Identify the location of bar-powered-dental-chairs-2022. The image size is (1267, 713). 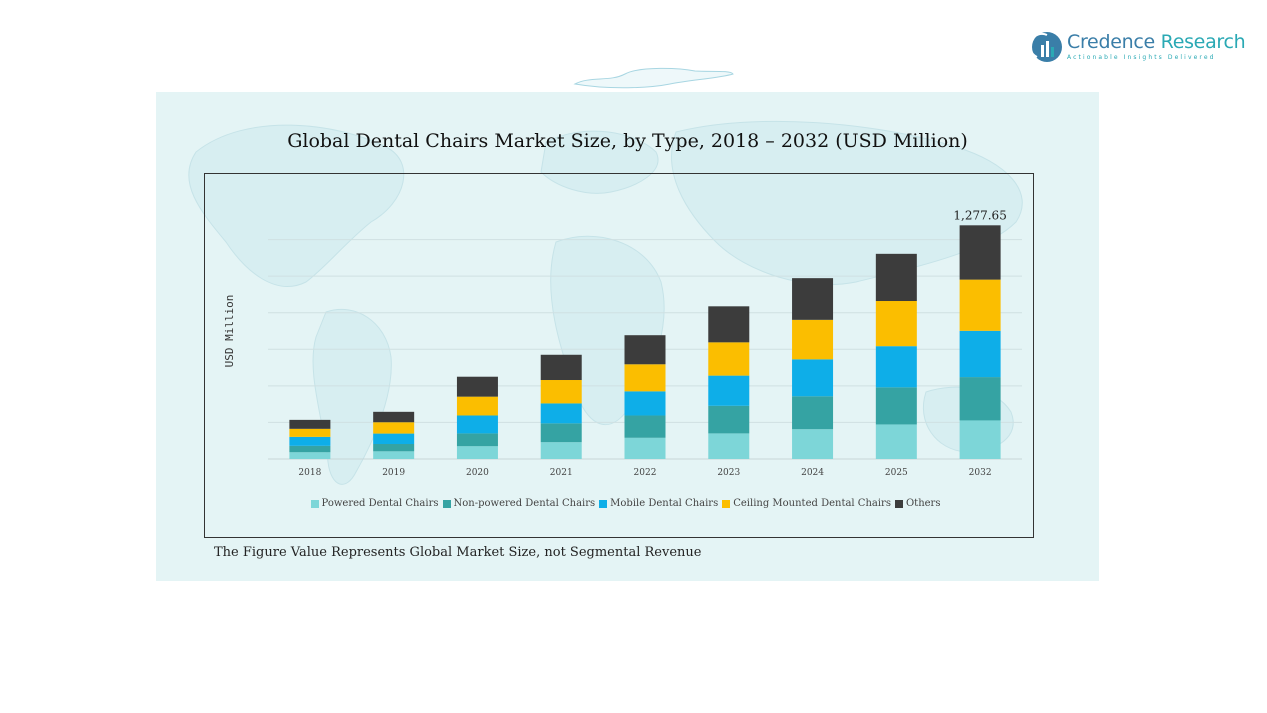
(645, 448).